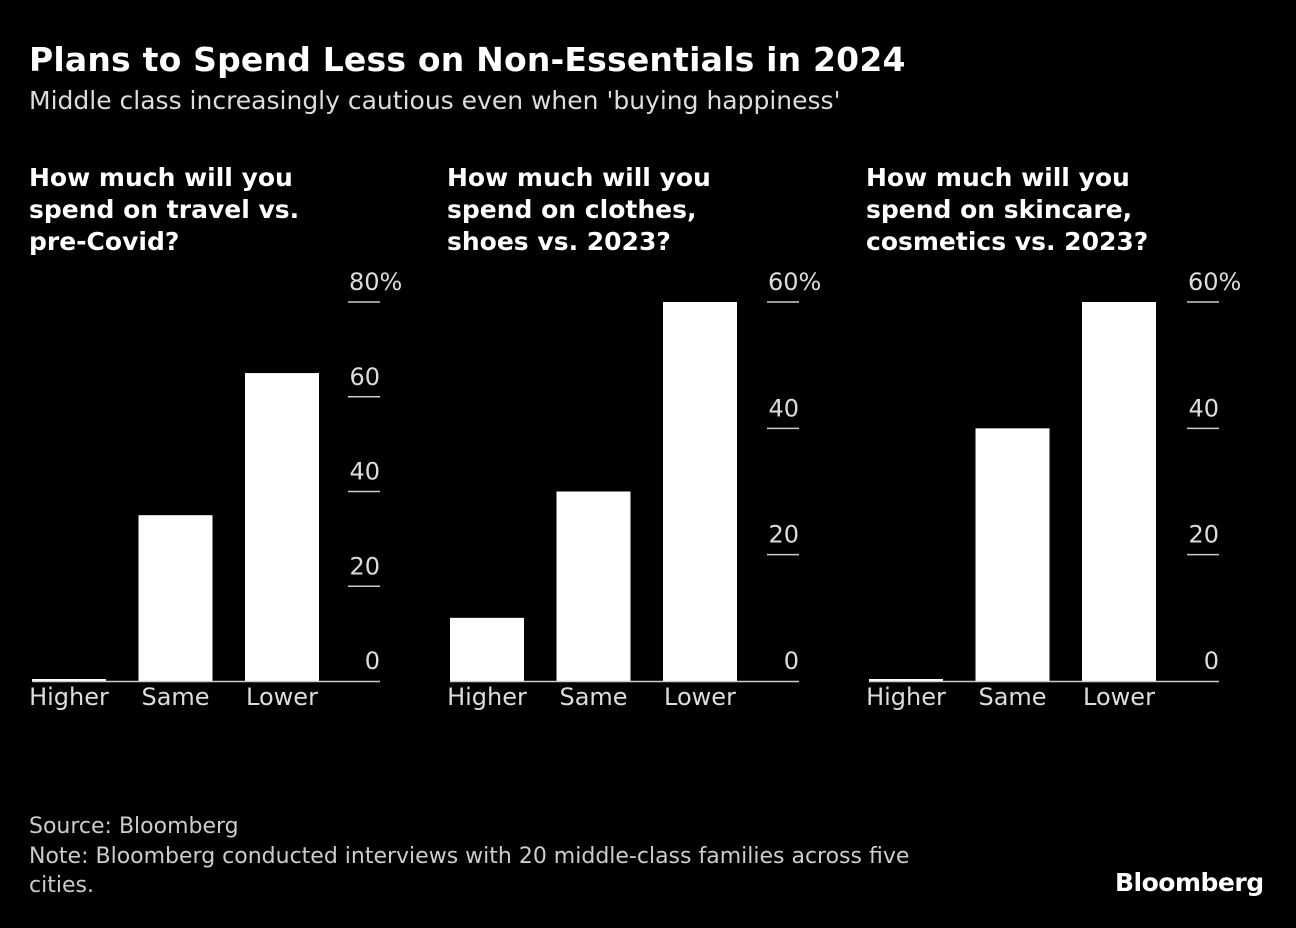 The width and height of the screenshot is (1296, 928). I want to click on panel-title-line: spend on travel vs., so click(164, 209).